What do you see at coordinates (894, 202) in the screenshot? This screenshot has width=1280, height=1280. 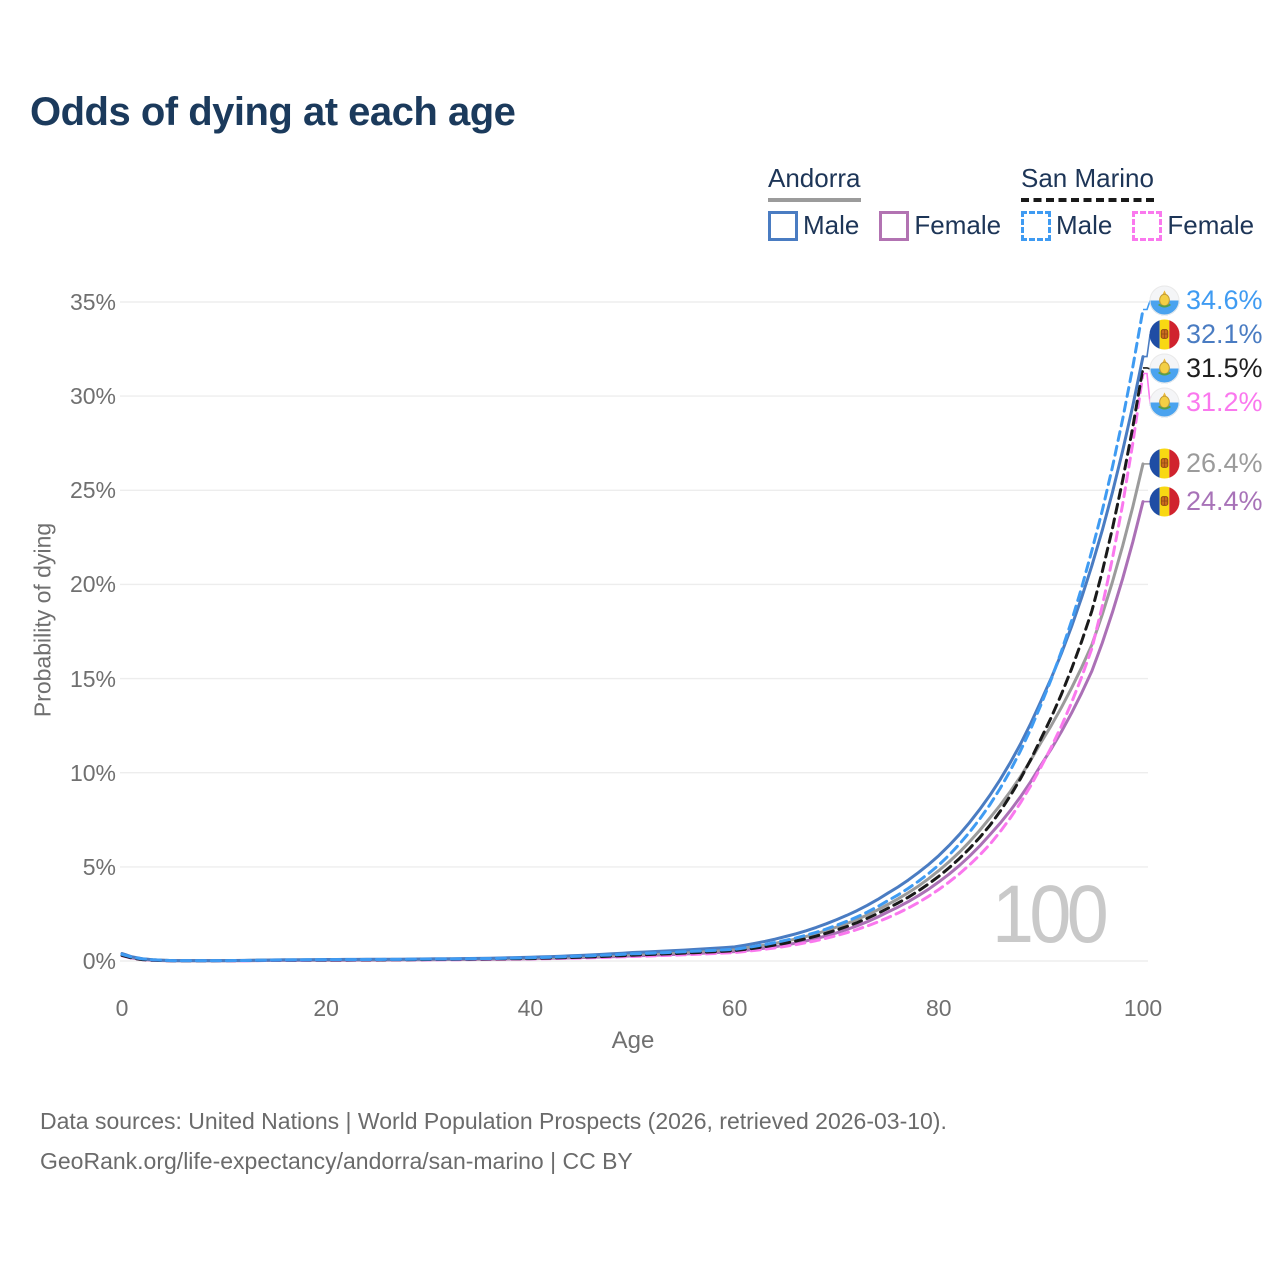 I see `legend-group-andorra: Andorra Male Female` at bounding box center [894, 202].